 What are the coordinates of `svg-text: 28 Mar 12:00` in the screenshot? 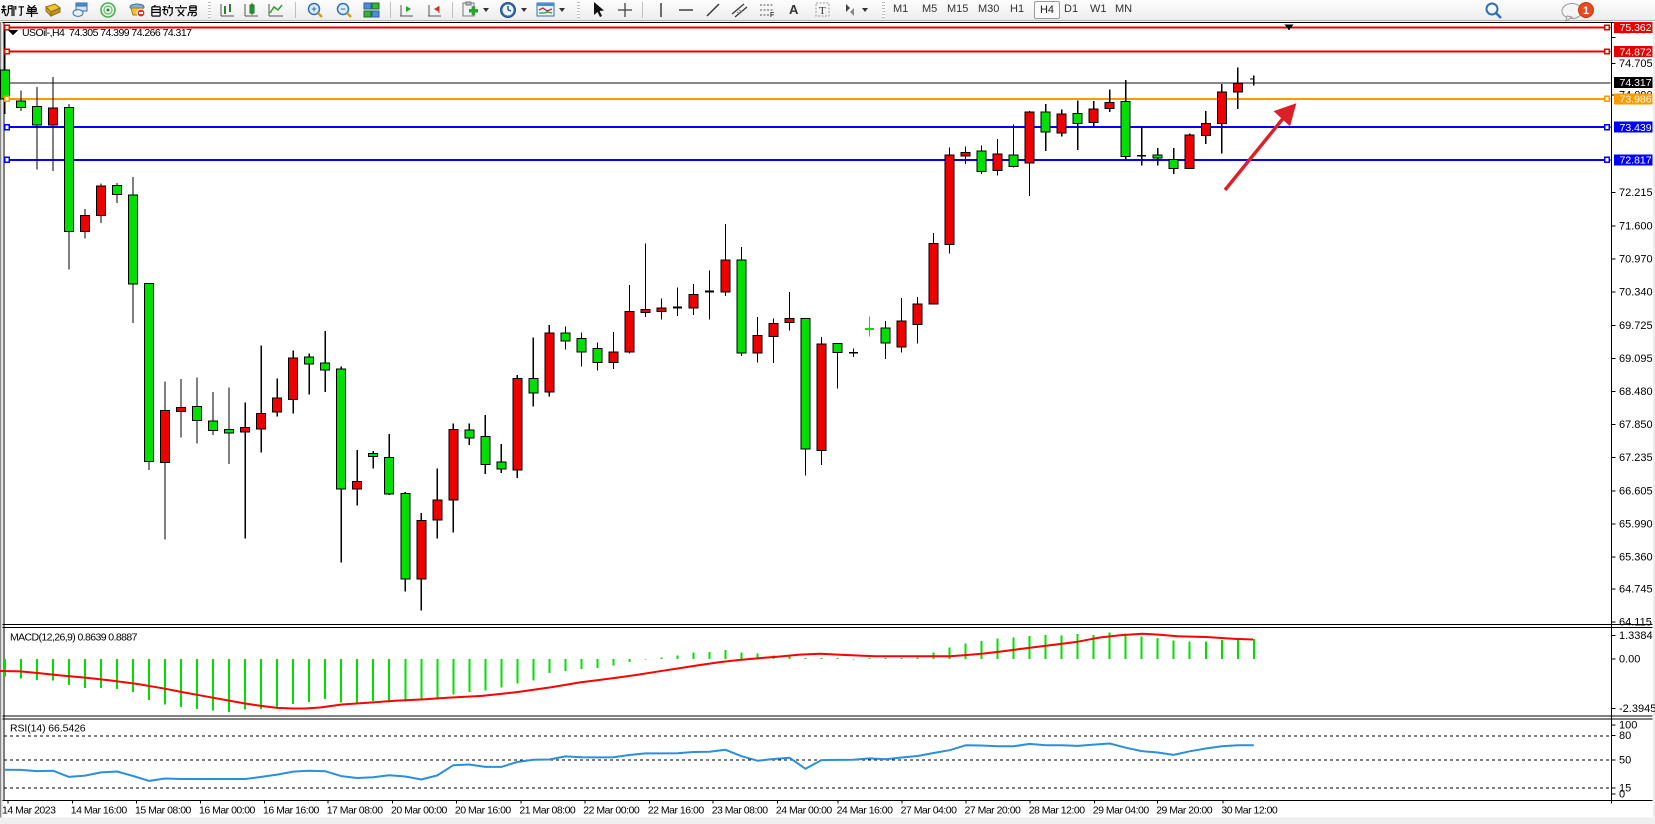 It's located at (1057, 811).